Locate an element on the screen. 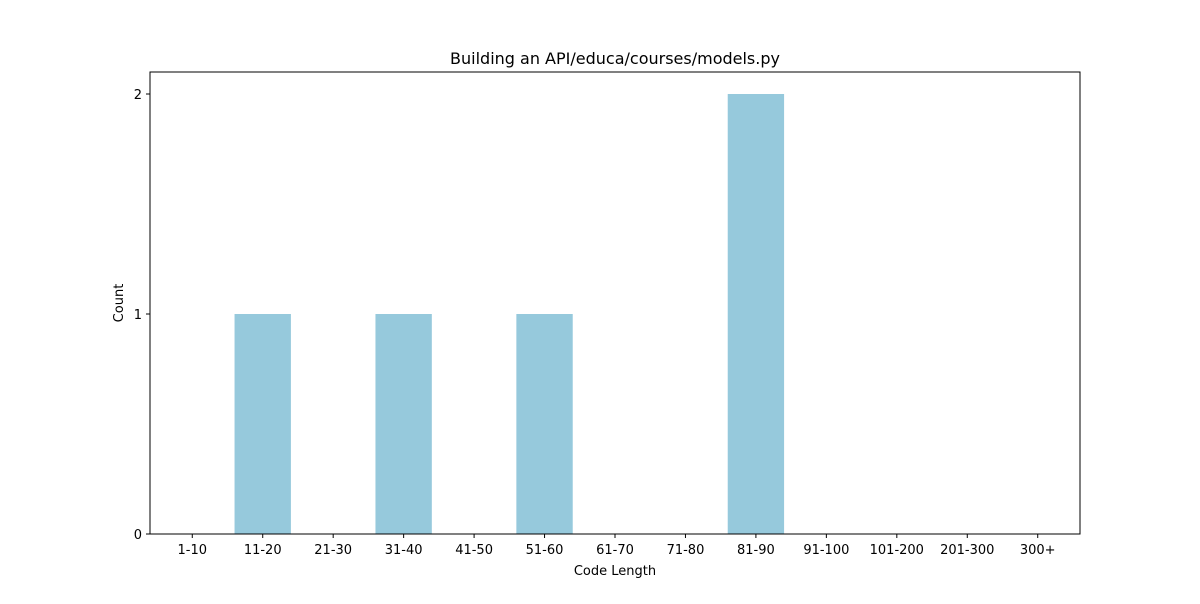 The height and width of the screenshot is (604, 1200). x-tick-label: 91-100 is located at coordinates (826, 550).